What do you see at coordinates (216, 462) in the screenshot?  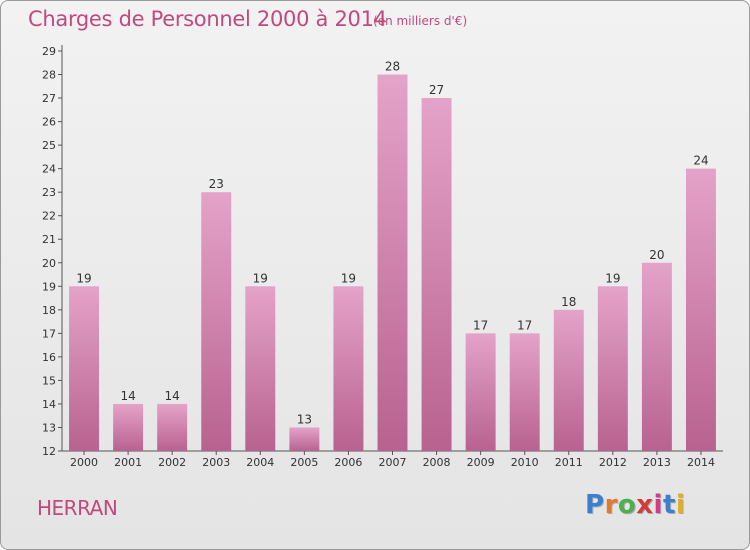 I see `x-tick-label: 2003` at bounding box center [216, 462].